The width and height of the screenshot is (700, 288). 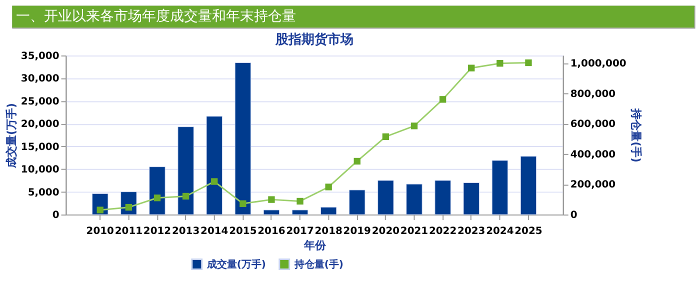 I want to click on legend-label: 成交量(万手), so click(x=236, y=264).